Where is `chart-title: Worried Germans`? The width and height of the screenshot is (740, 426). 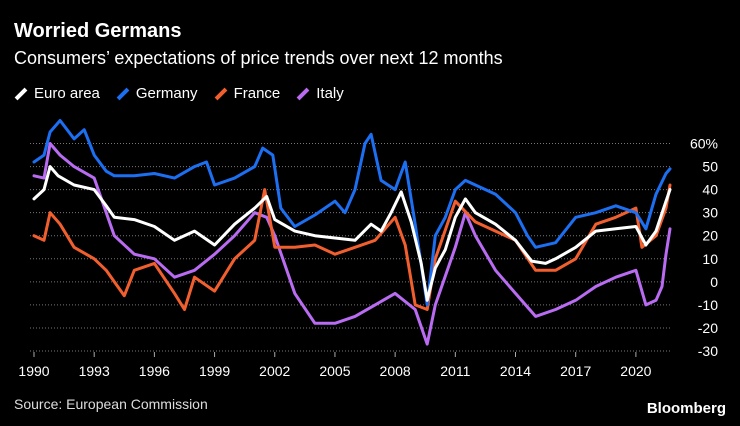 chart-title: Worried Germans is located at coordinates (98, 31).